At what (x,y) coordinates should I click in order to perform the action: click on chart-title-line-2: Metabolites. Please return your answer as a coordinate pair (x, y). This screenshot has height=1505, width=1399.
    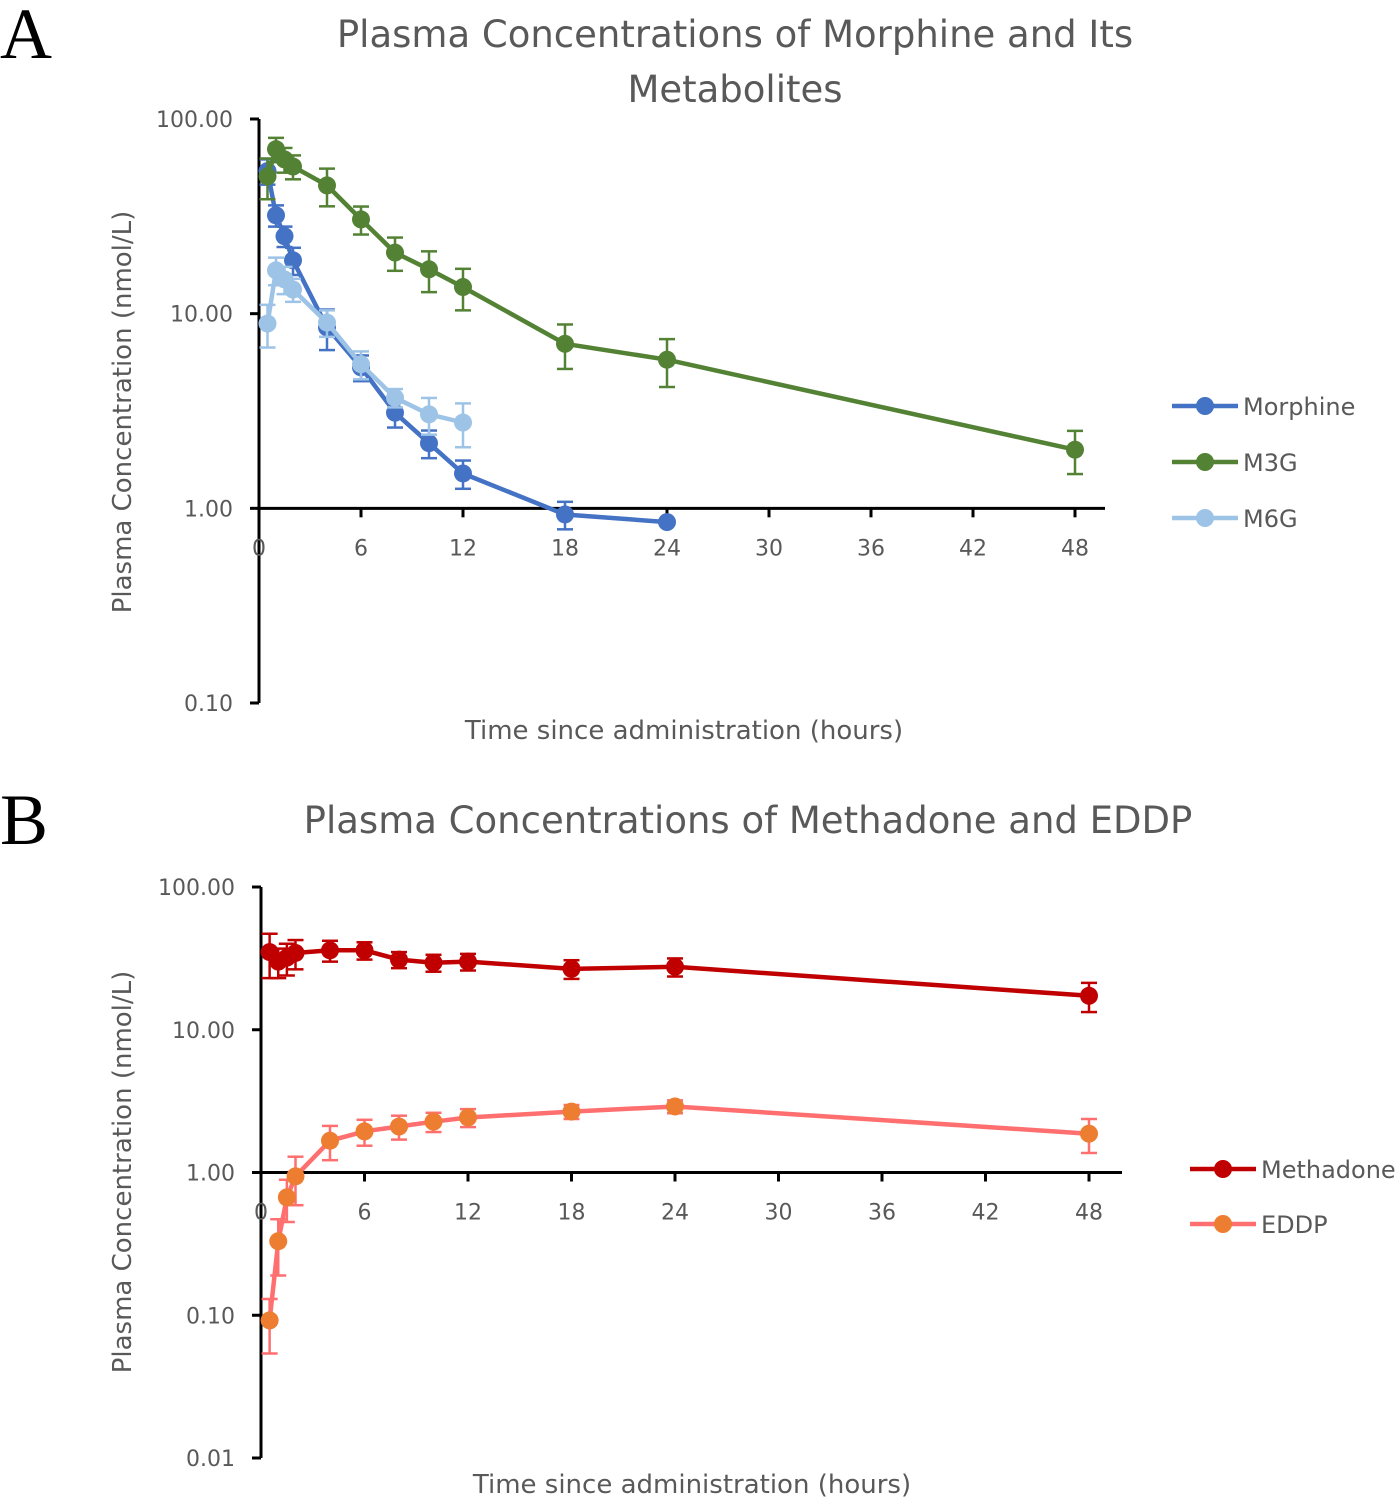
    Looking at the image, I should click on (734, 89).